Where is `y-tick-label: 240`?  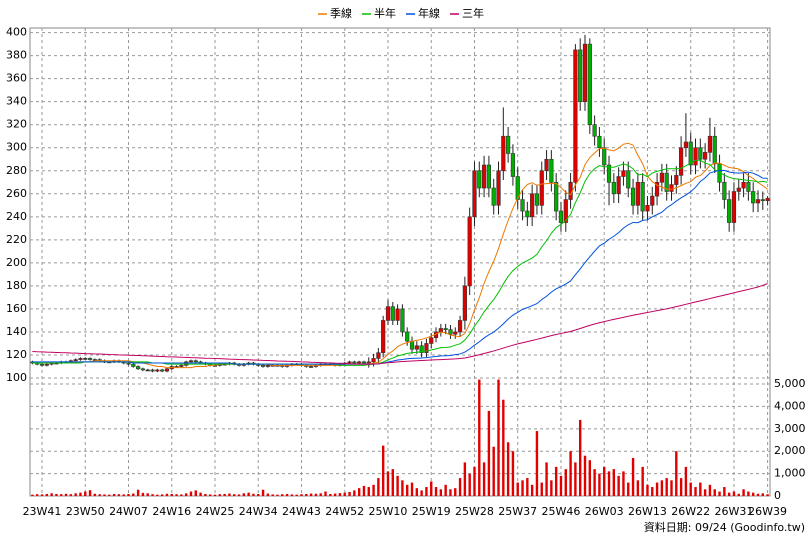 y-tick-label: 240 is located at coordinates (16, 216).